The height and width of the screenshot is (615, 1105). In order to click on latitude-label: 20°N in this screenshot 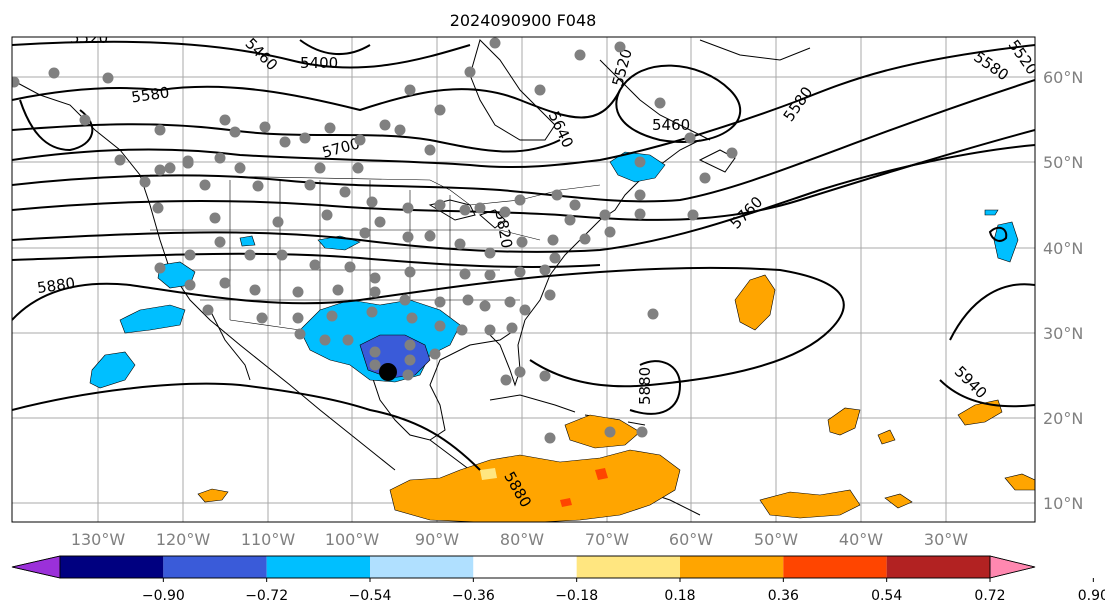, I will do `click(1063, 418)`.